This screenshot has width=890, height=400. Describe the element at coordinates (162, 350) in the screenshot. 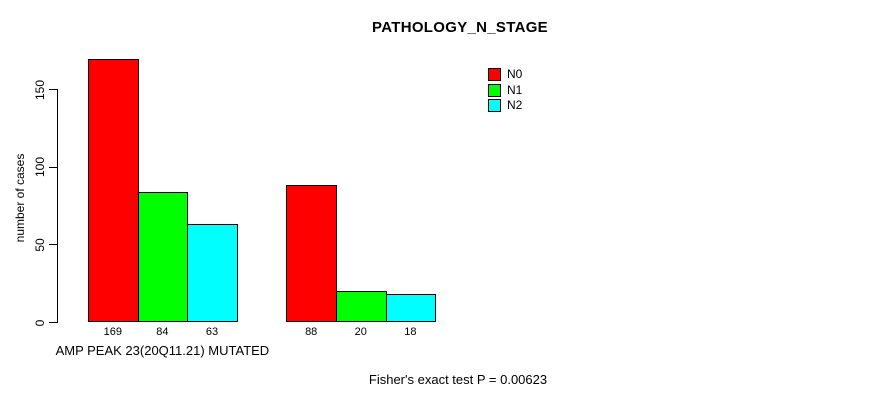

I see `group-label: AMP PEAK 23(20Q11.21) MUTATED` at that location.